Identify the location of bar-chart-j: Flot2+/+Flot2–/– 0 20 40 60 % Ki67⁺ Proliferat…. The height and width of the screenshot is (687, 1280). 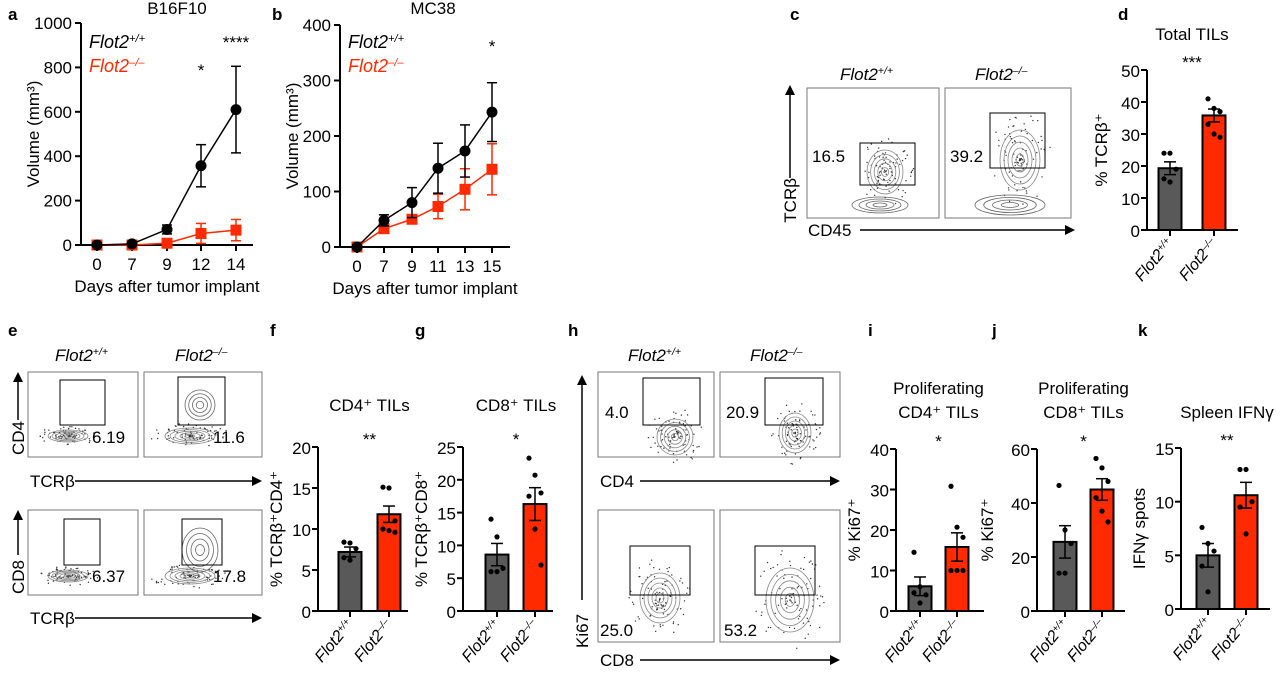
(1053, 522).